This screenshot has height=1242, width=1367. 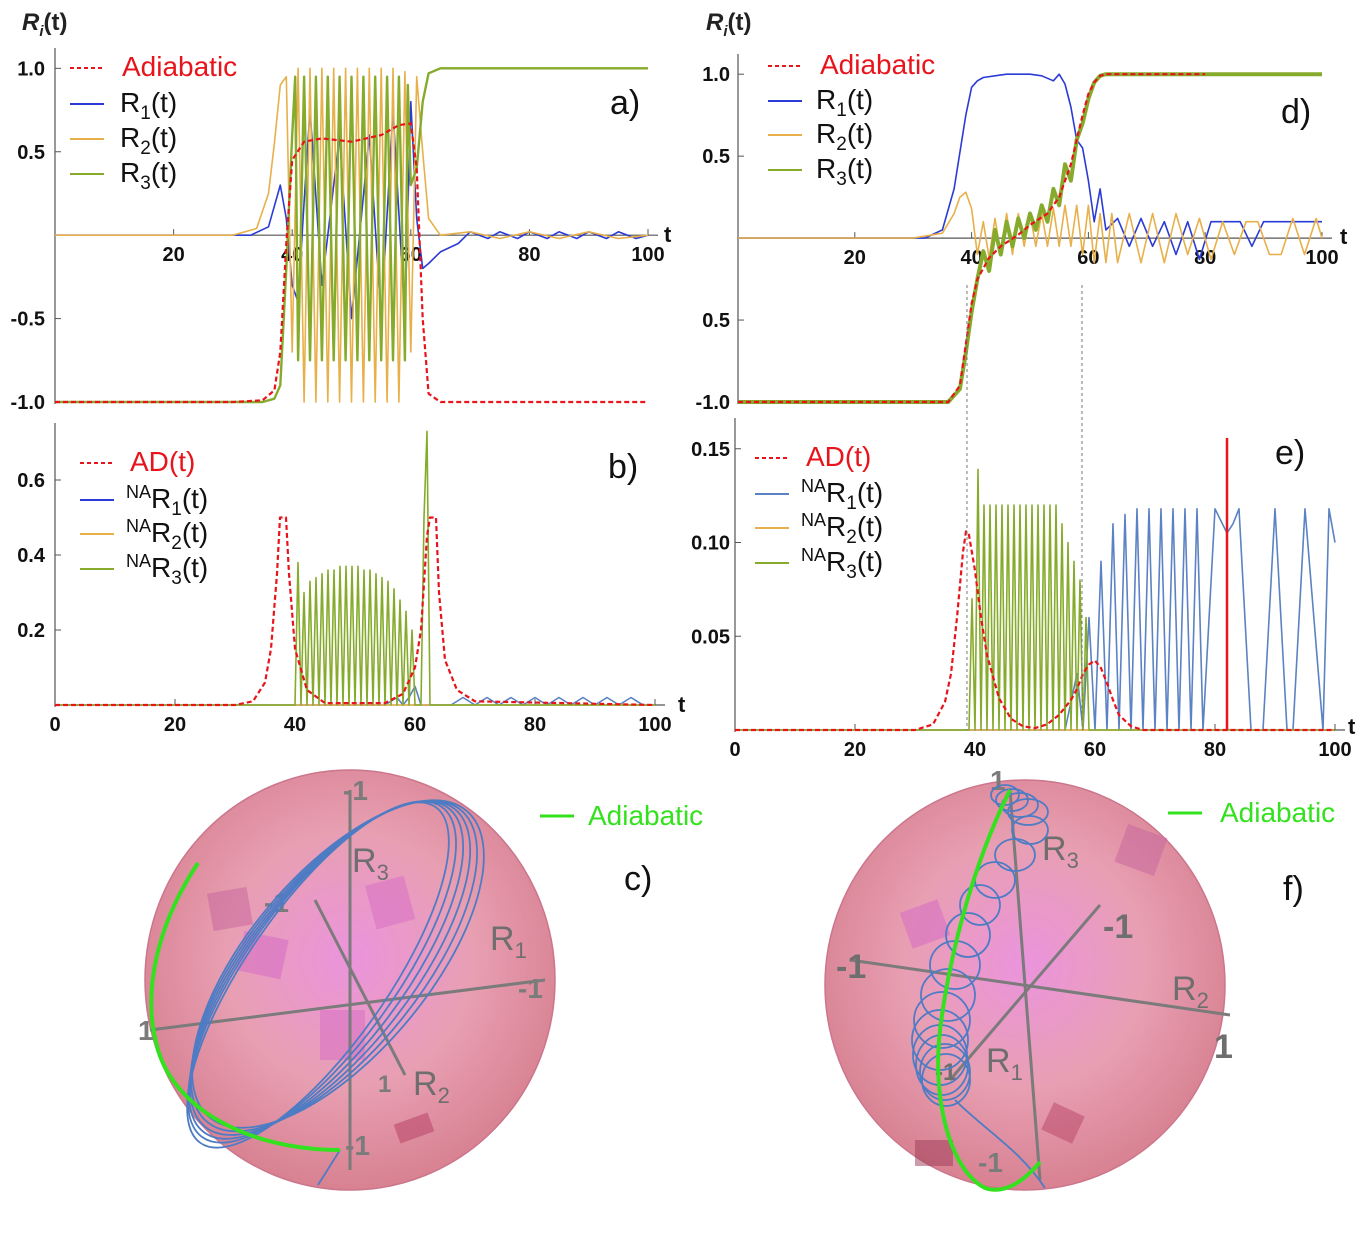 I want to click on axis-label-r3: R3, so click(x=370, y=863).